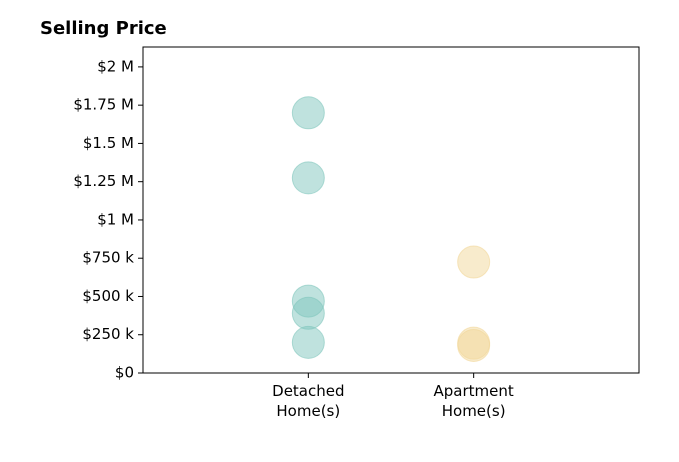 The image size is (679, 462). Describe the element at coordinates (108, 296) in the screenshot. I see `y-tick-label: $500 k` at that location.